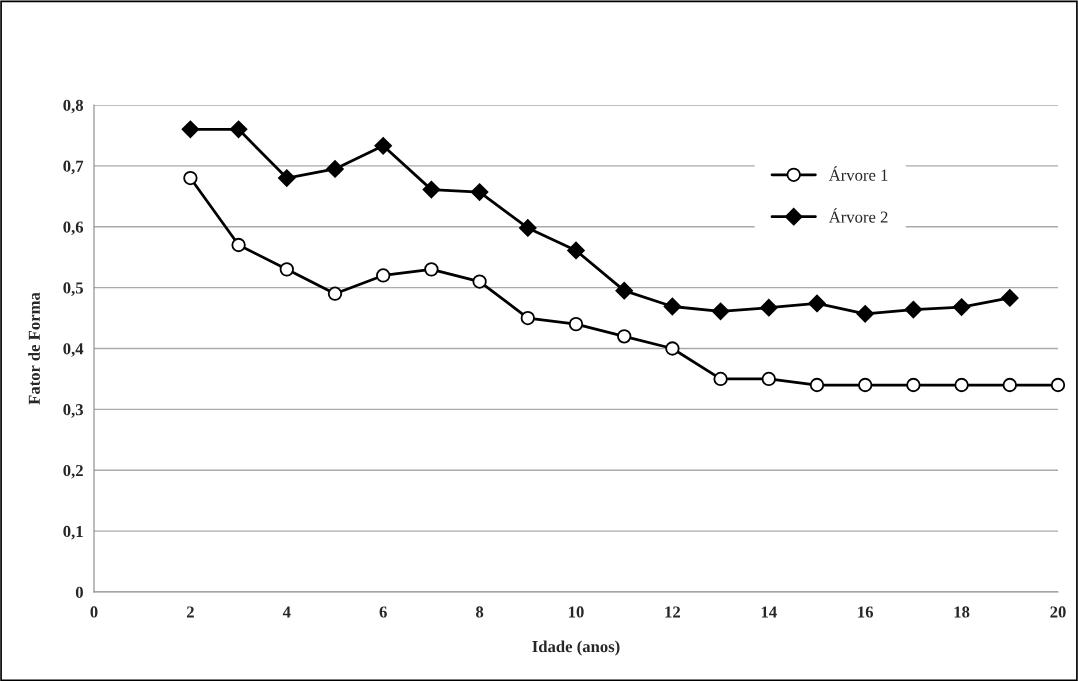 The height and width of the screenshot is (681, 1078). What do you see at coordinates (73, 228) in the screenshot?
I see `y-tick-label: 0,6` at bounding box center [73, 228].